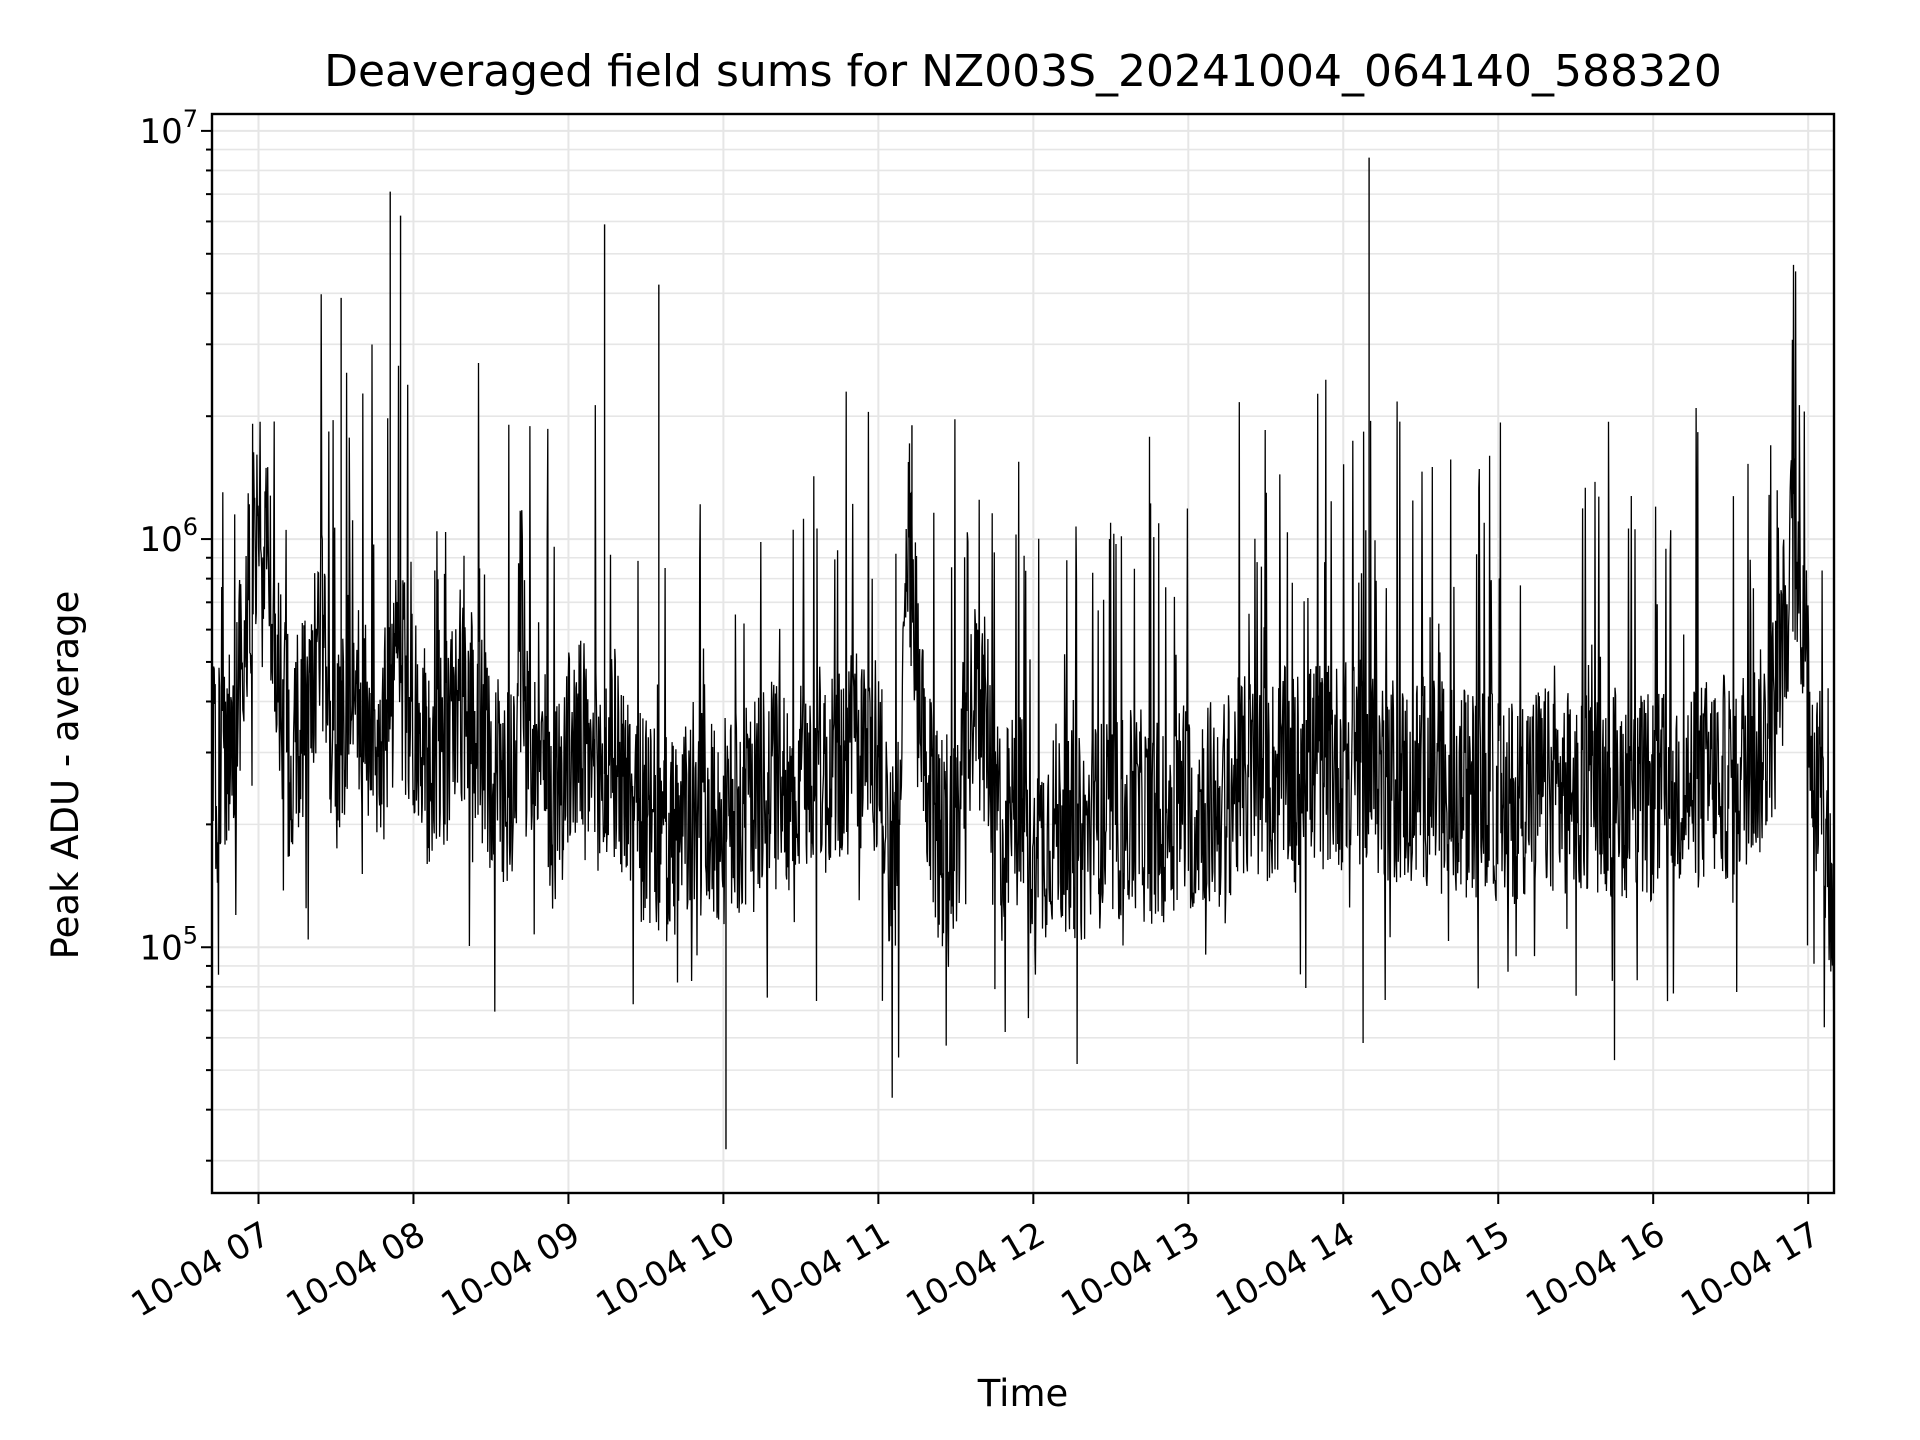 The image size is (1920, 1440). Describe the element at coordinates (1023, 1393) in the screenshot. I see `x-axis-label: Time` at that location.